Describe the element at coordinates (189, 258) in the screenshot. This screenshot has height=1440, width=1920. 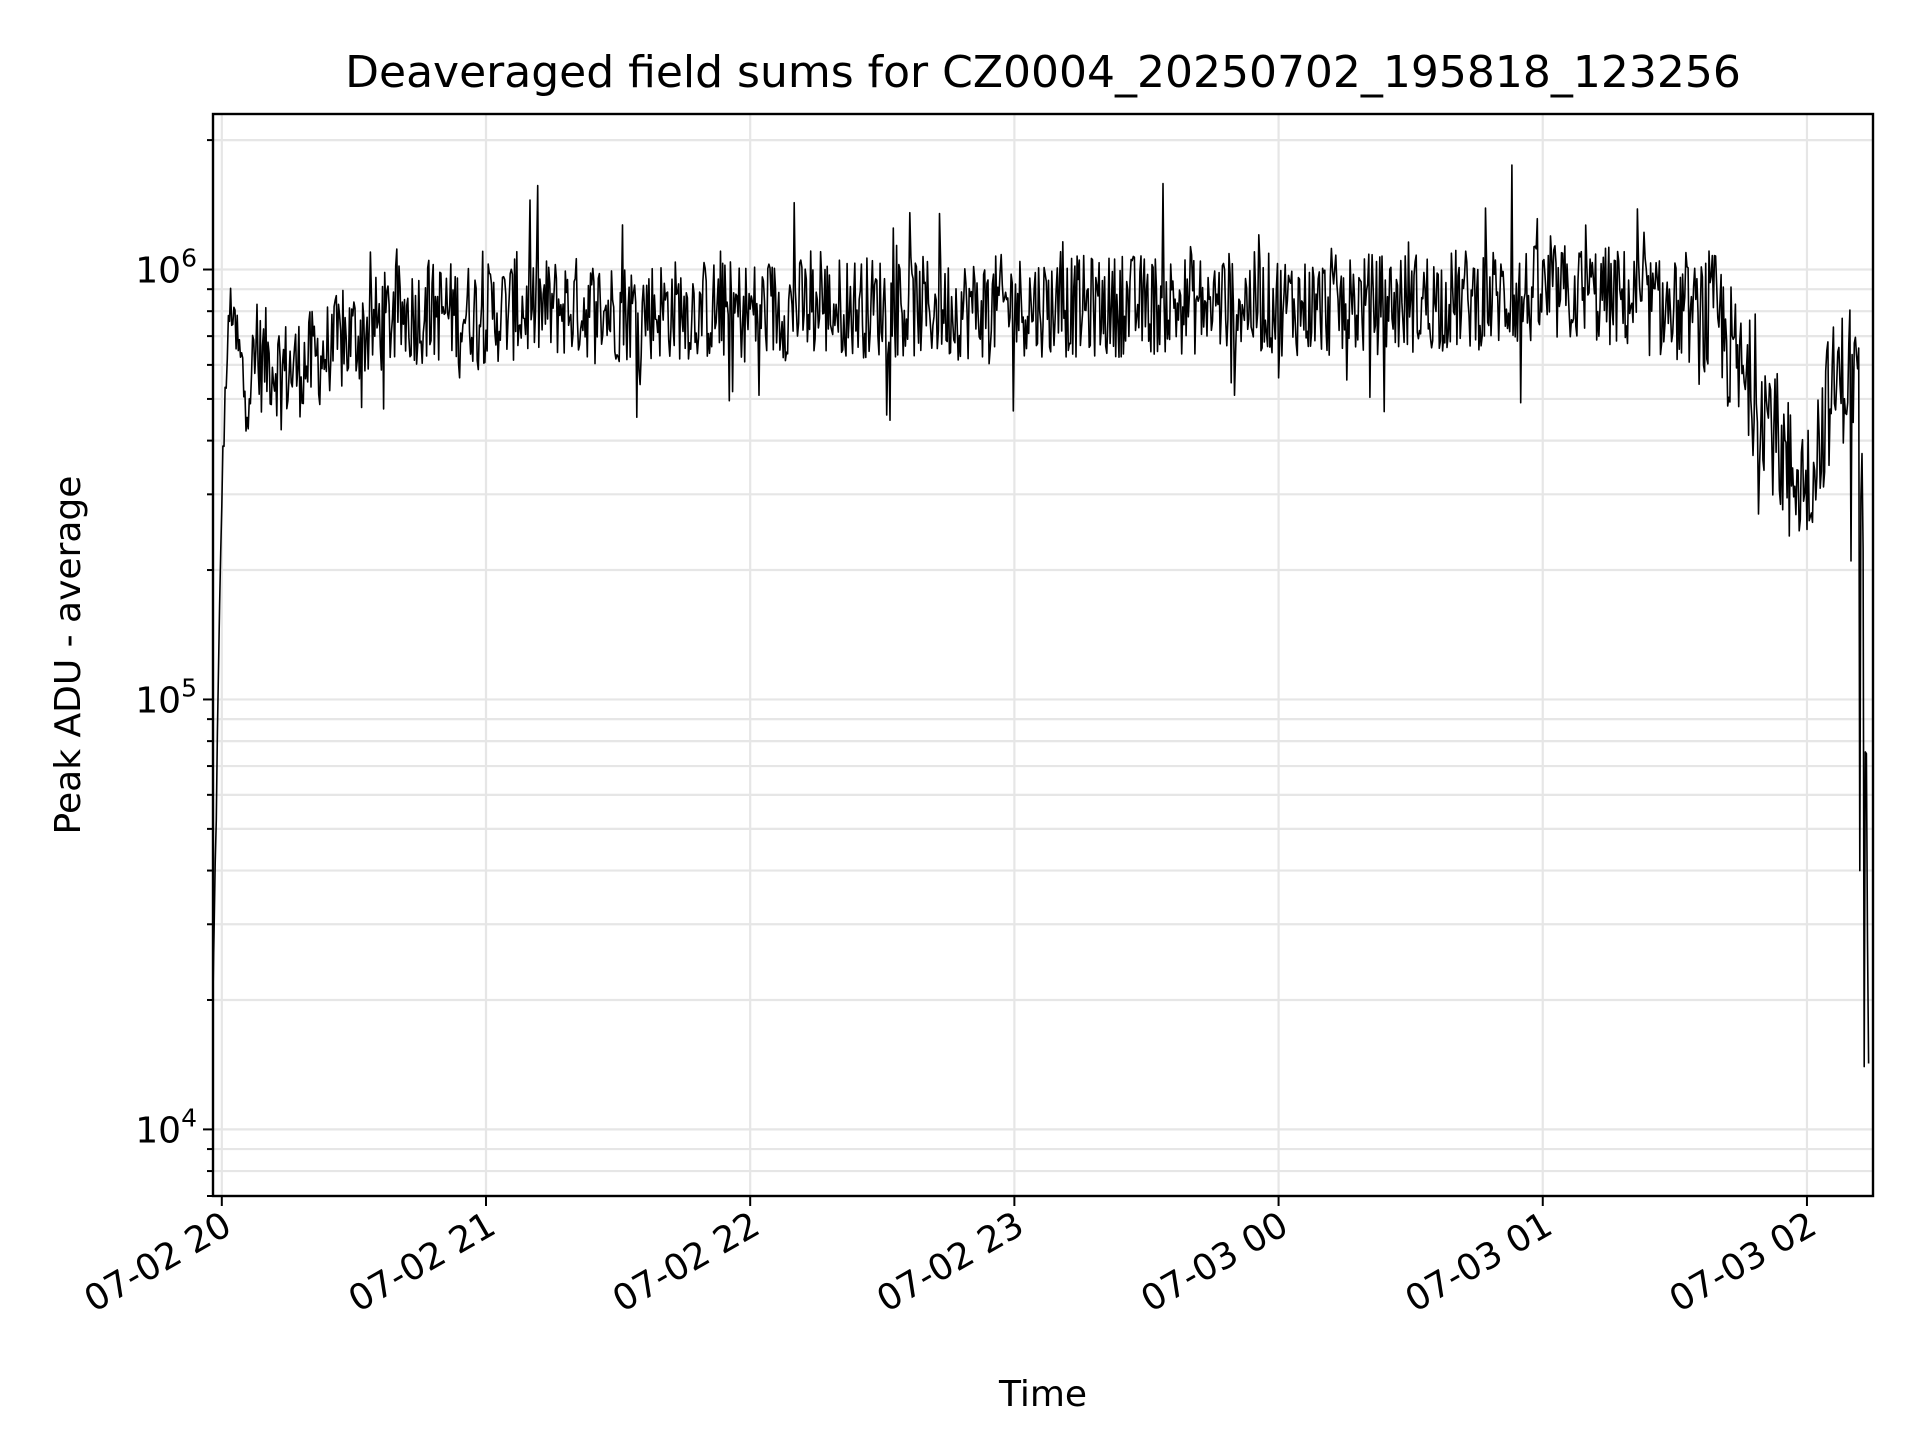
I see `y-tick-exponent: 6` at that location.